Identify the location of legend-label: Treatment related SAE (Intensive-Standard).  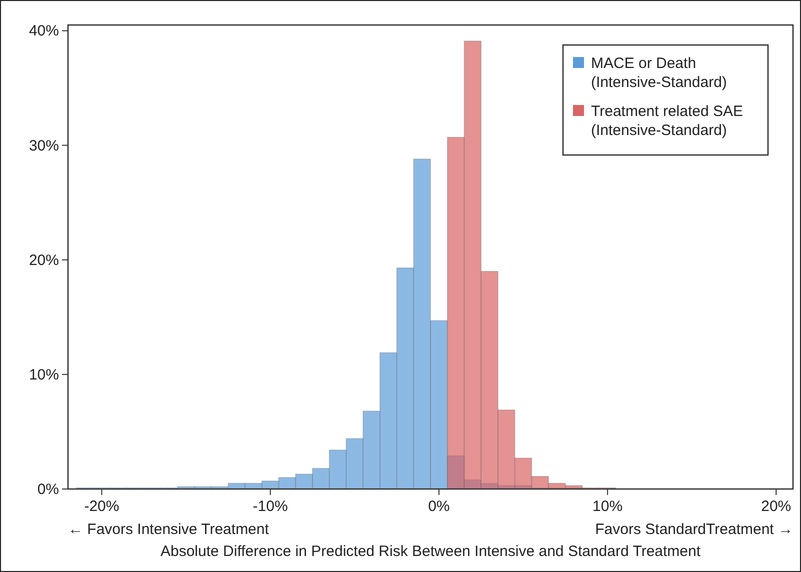
(667, 121).